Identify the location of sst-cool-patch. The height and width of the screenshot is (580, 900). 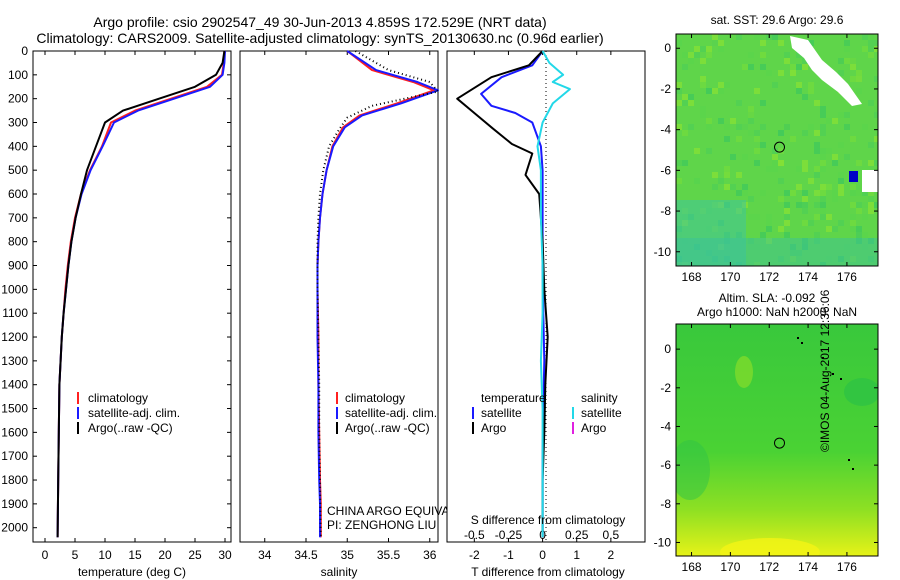
(711, 233).